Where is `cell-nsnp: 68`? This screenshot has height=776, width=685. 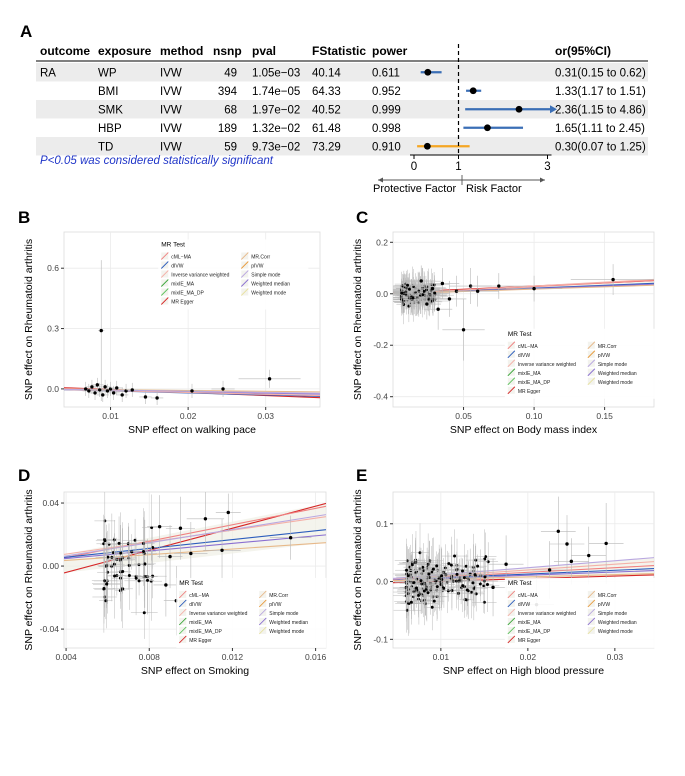
cell-nsnp: 68 is located at coordinates (230, 110).